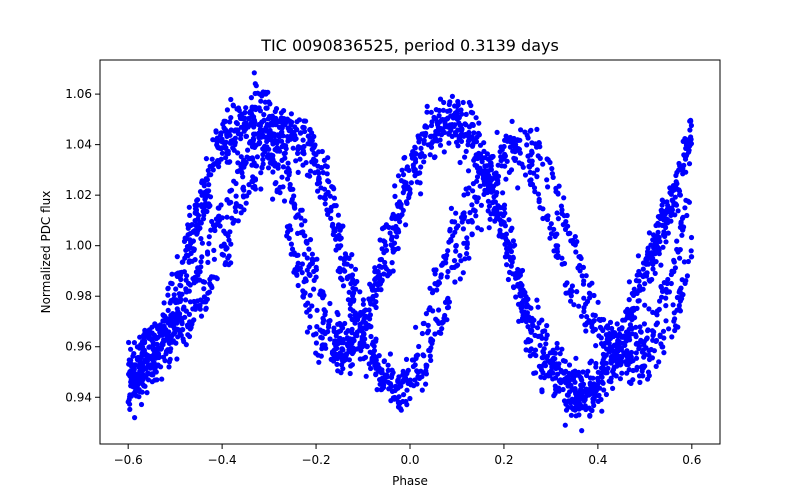 This screenshot has width=800, height=500. Describe the element at coordinates (409, 460) in the screenshot. I see `x-tick-label: 0.0` at that location.